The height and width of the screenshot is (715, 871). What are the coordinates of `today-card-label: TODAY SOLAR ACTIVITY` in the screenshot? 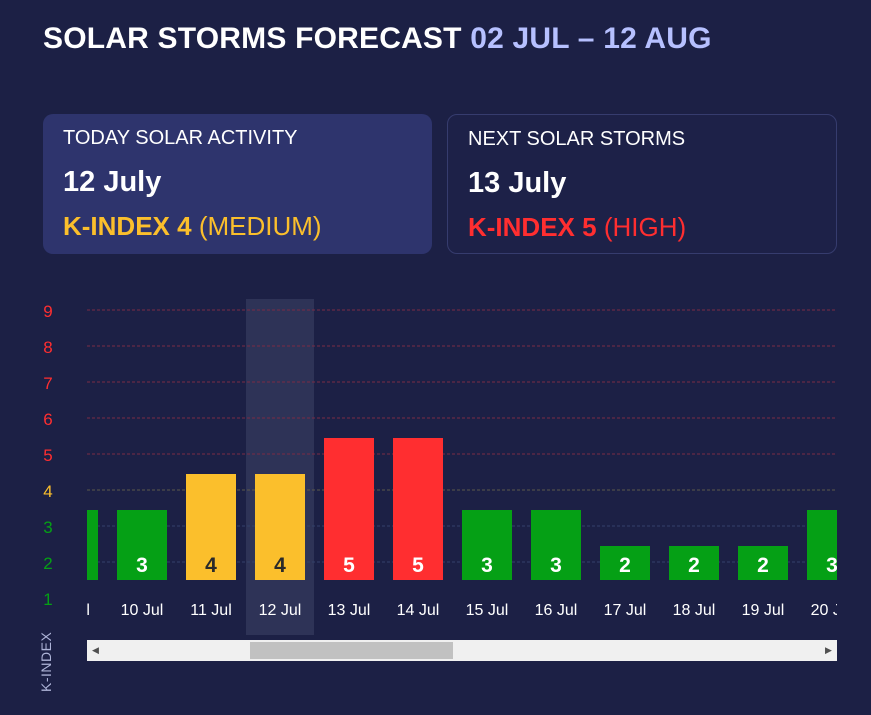 It's located at (180, 138).